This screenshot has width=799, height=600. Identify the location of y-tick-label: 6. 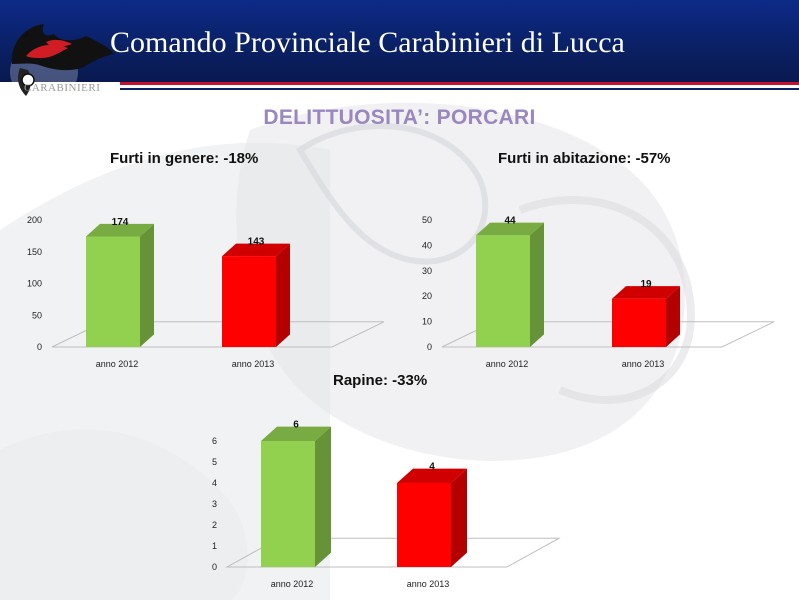
(214, 441).